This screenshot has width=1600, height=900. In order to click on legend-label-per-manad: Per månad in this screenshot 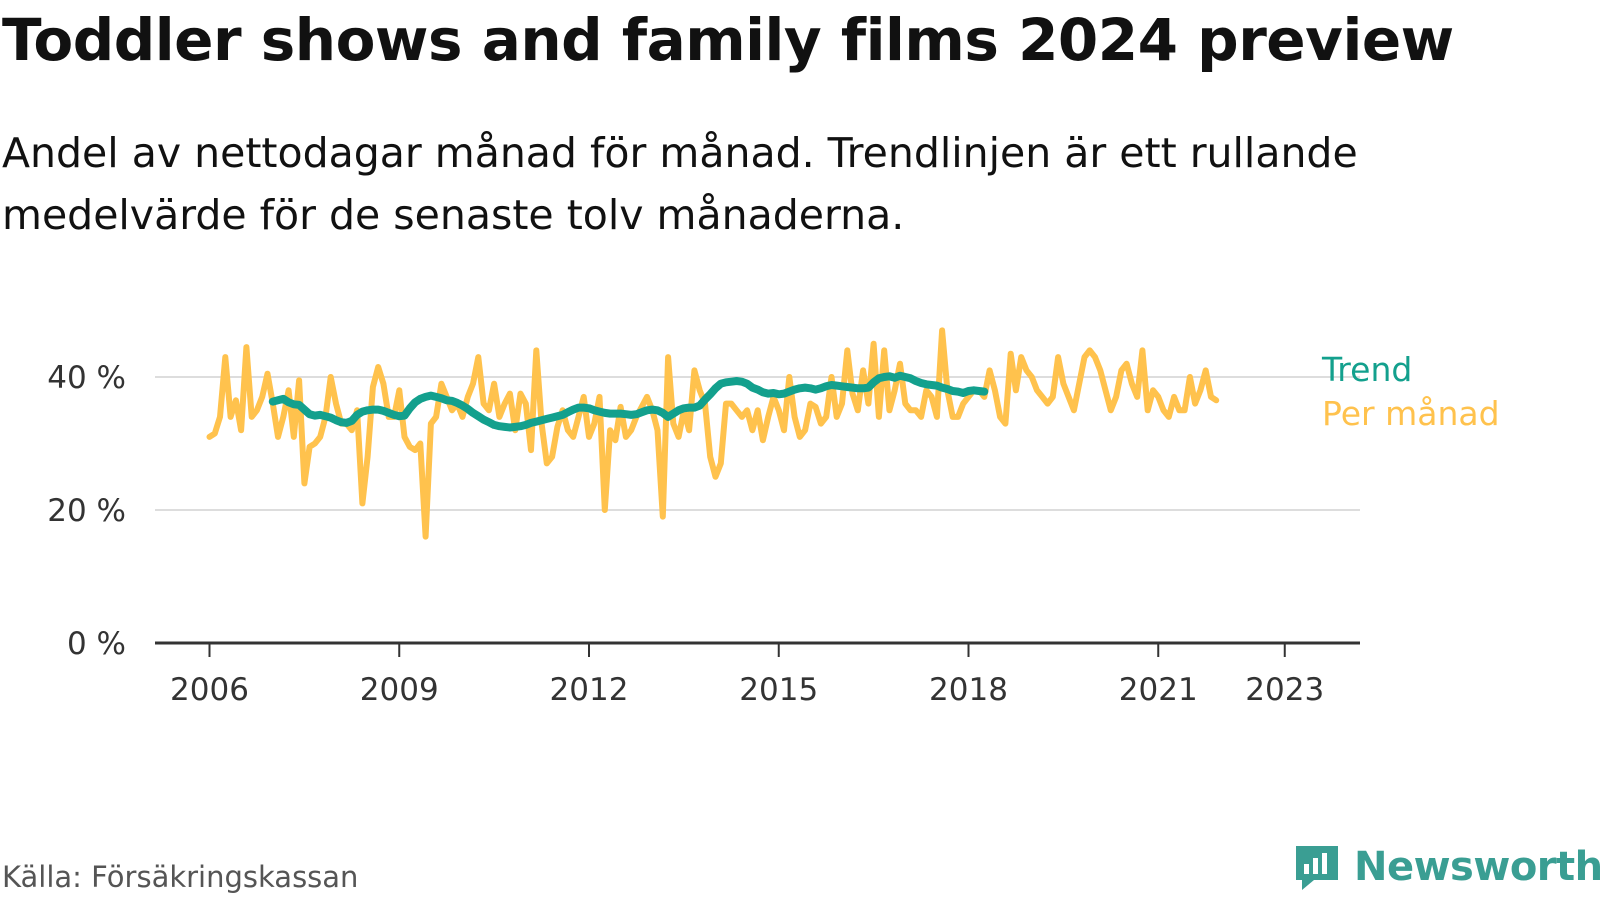, I will do `click(1411, 413)`.